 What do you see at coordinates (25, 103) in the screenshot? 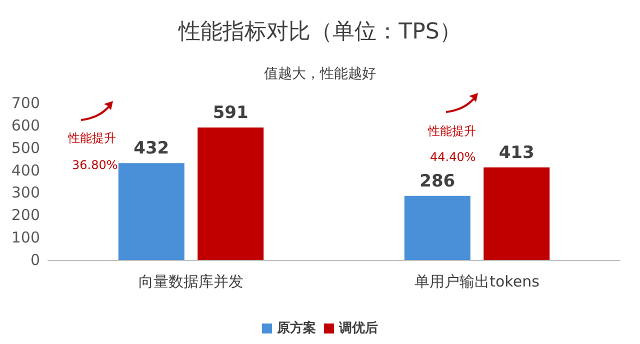
I see `y-tick-label: 700` at bounding box center [25, 103].